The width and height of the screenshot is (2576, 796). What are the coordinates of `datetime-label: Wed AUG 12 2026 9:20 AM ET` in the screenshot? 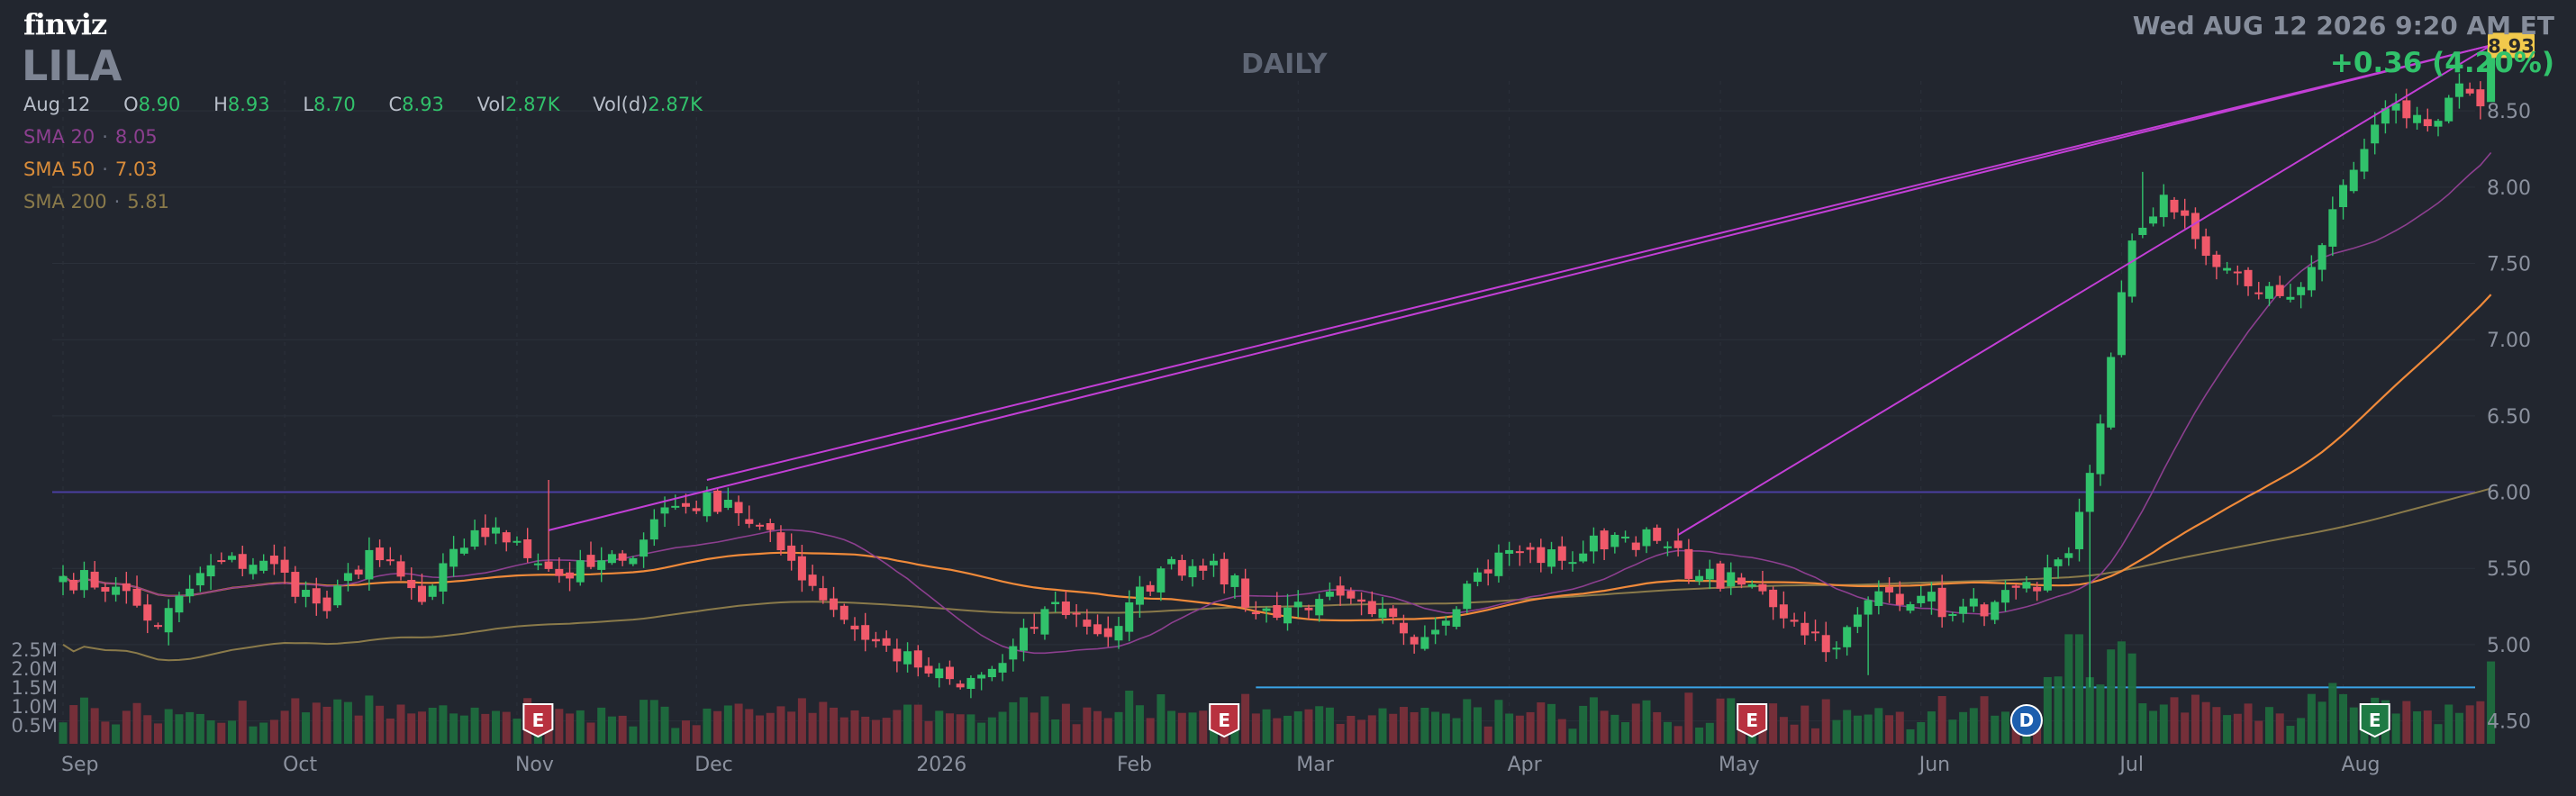 It's located at (2343, 26).